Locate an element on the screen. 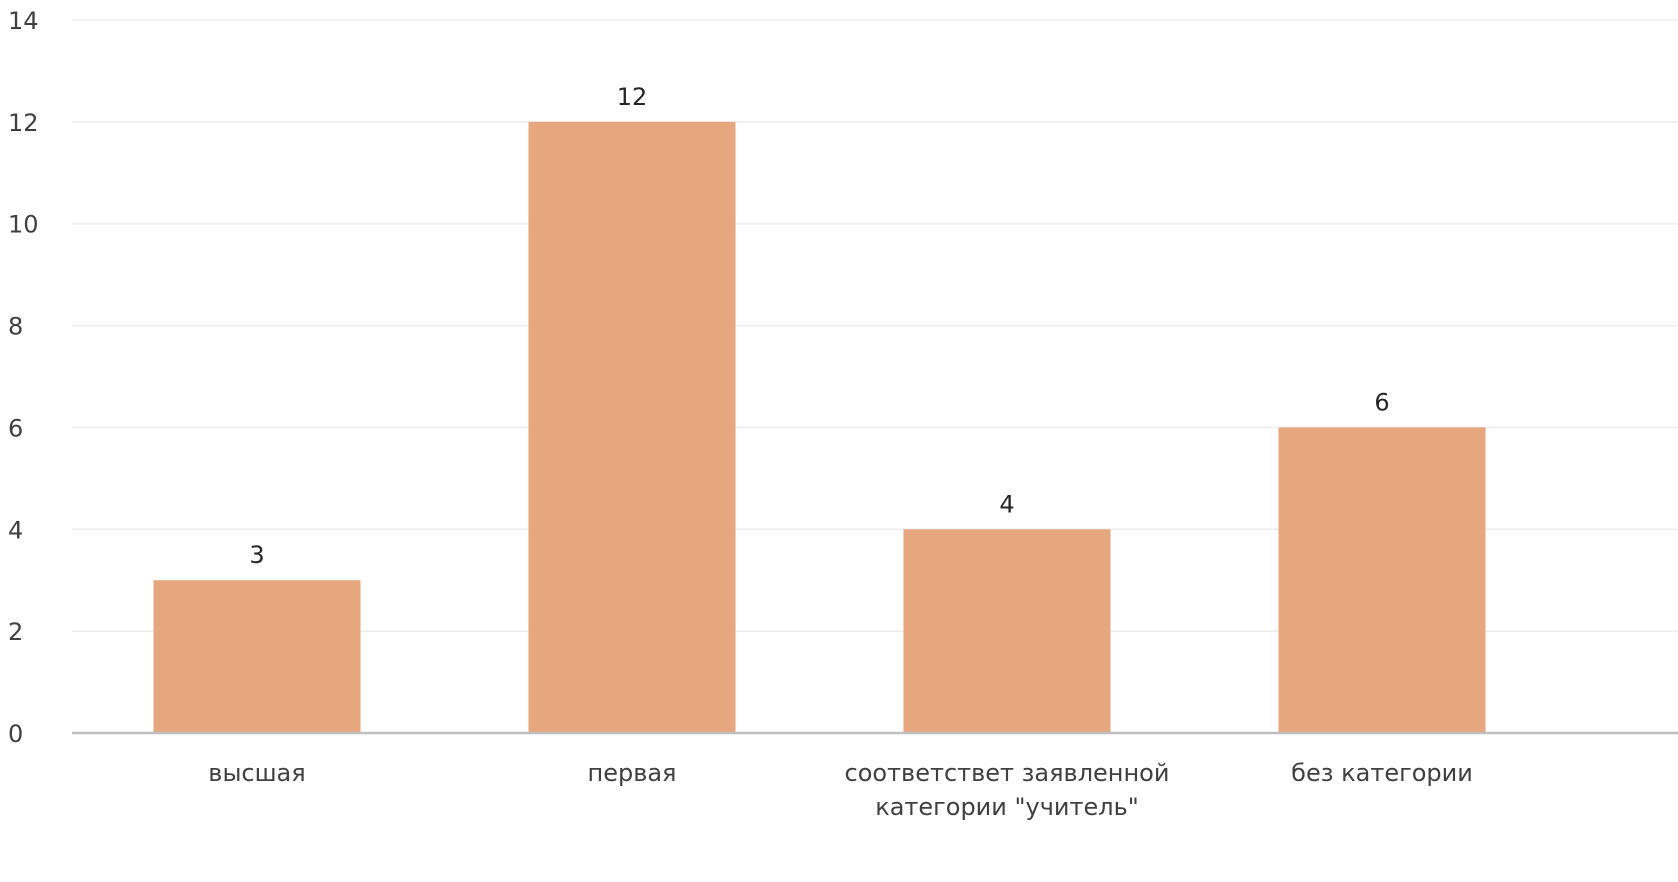  x-category-label: высшая is located at coordinates (256, 773).